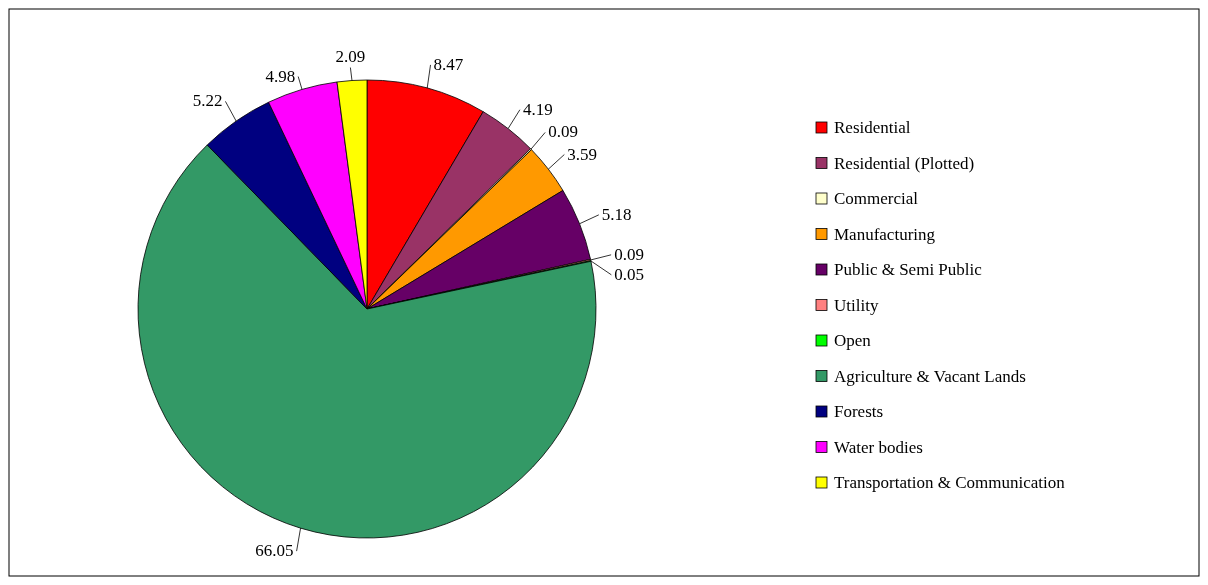 The height and width of the screenshot is (585, 1208). Describe the element at coordinates (908, 269) in the screenshot. I see `legend-label: Public & Semi Public` at that location.